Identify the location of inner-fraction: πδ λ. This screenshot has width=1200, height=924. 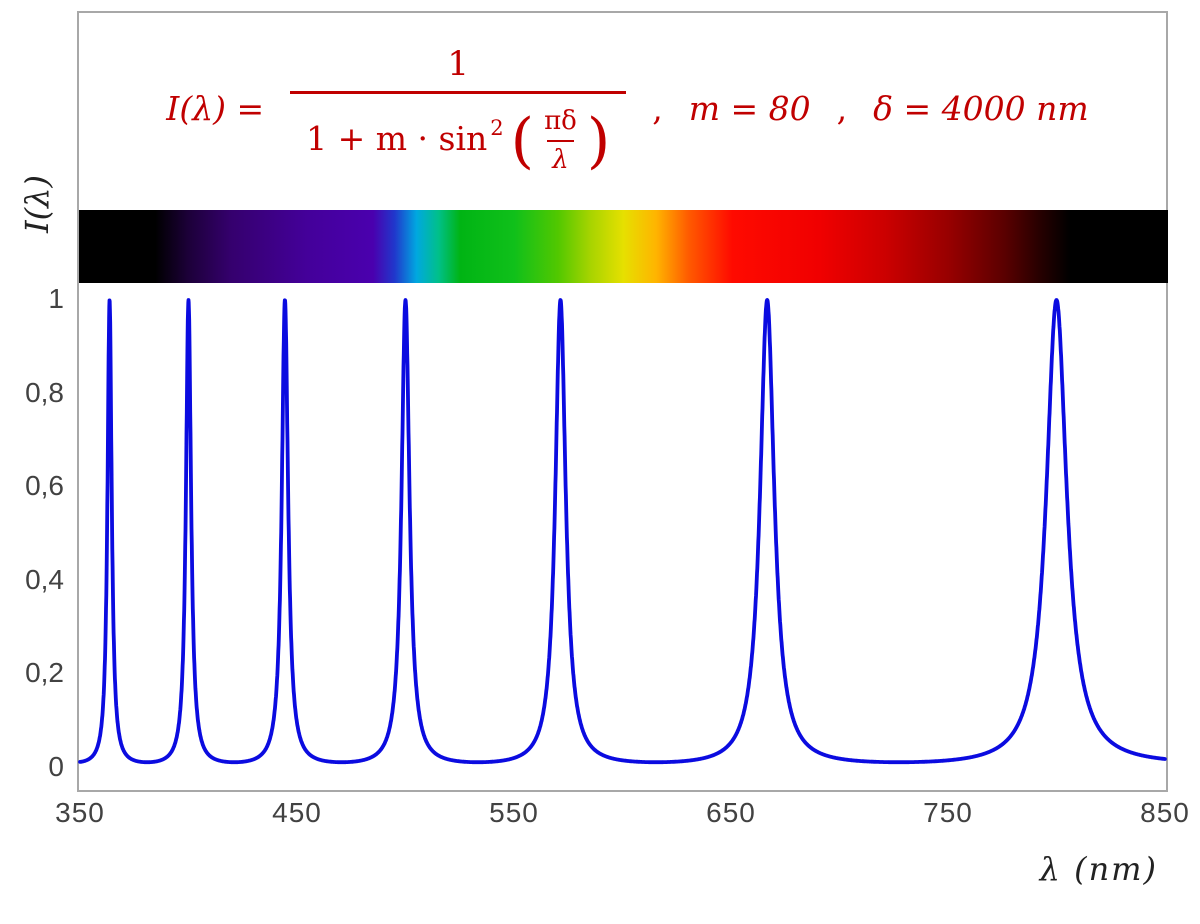
(560, 140).